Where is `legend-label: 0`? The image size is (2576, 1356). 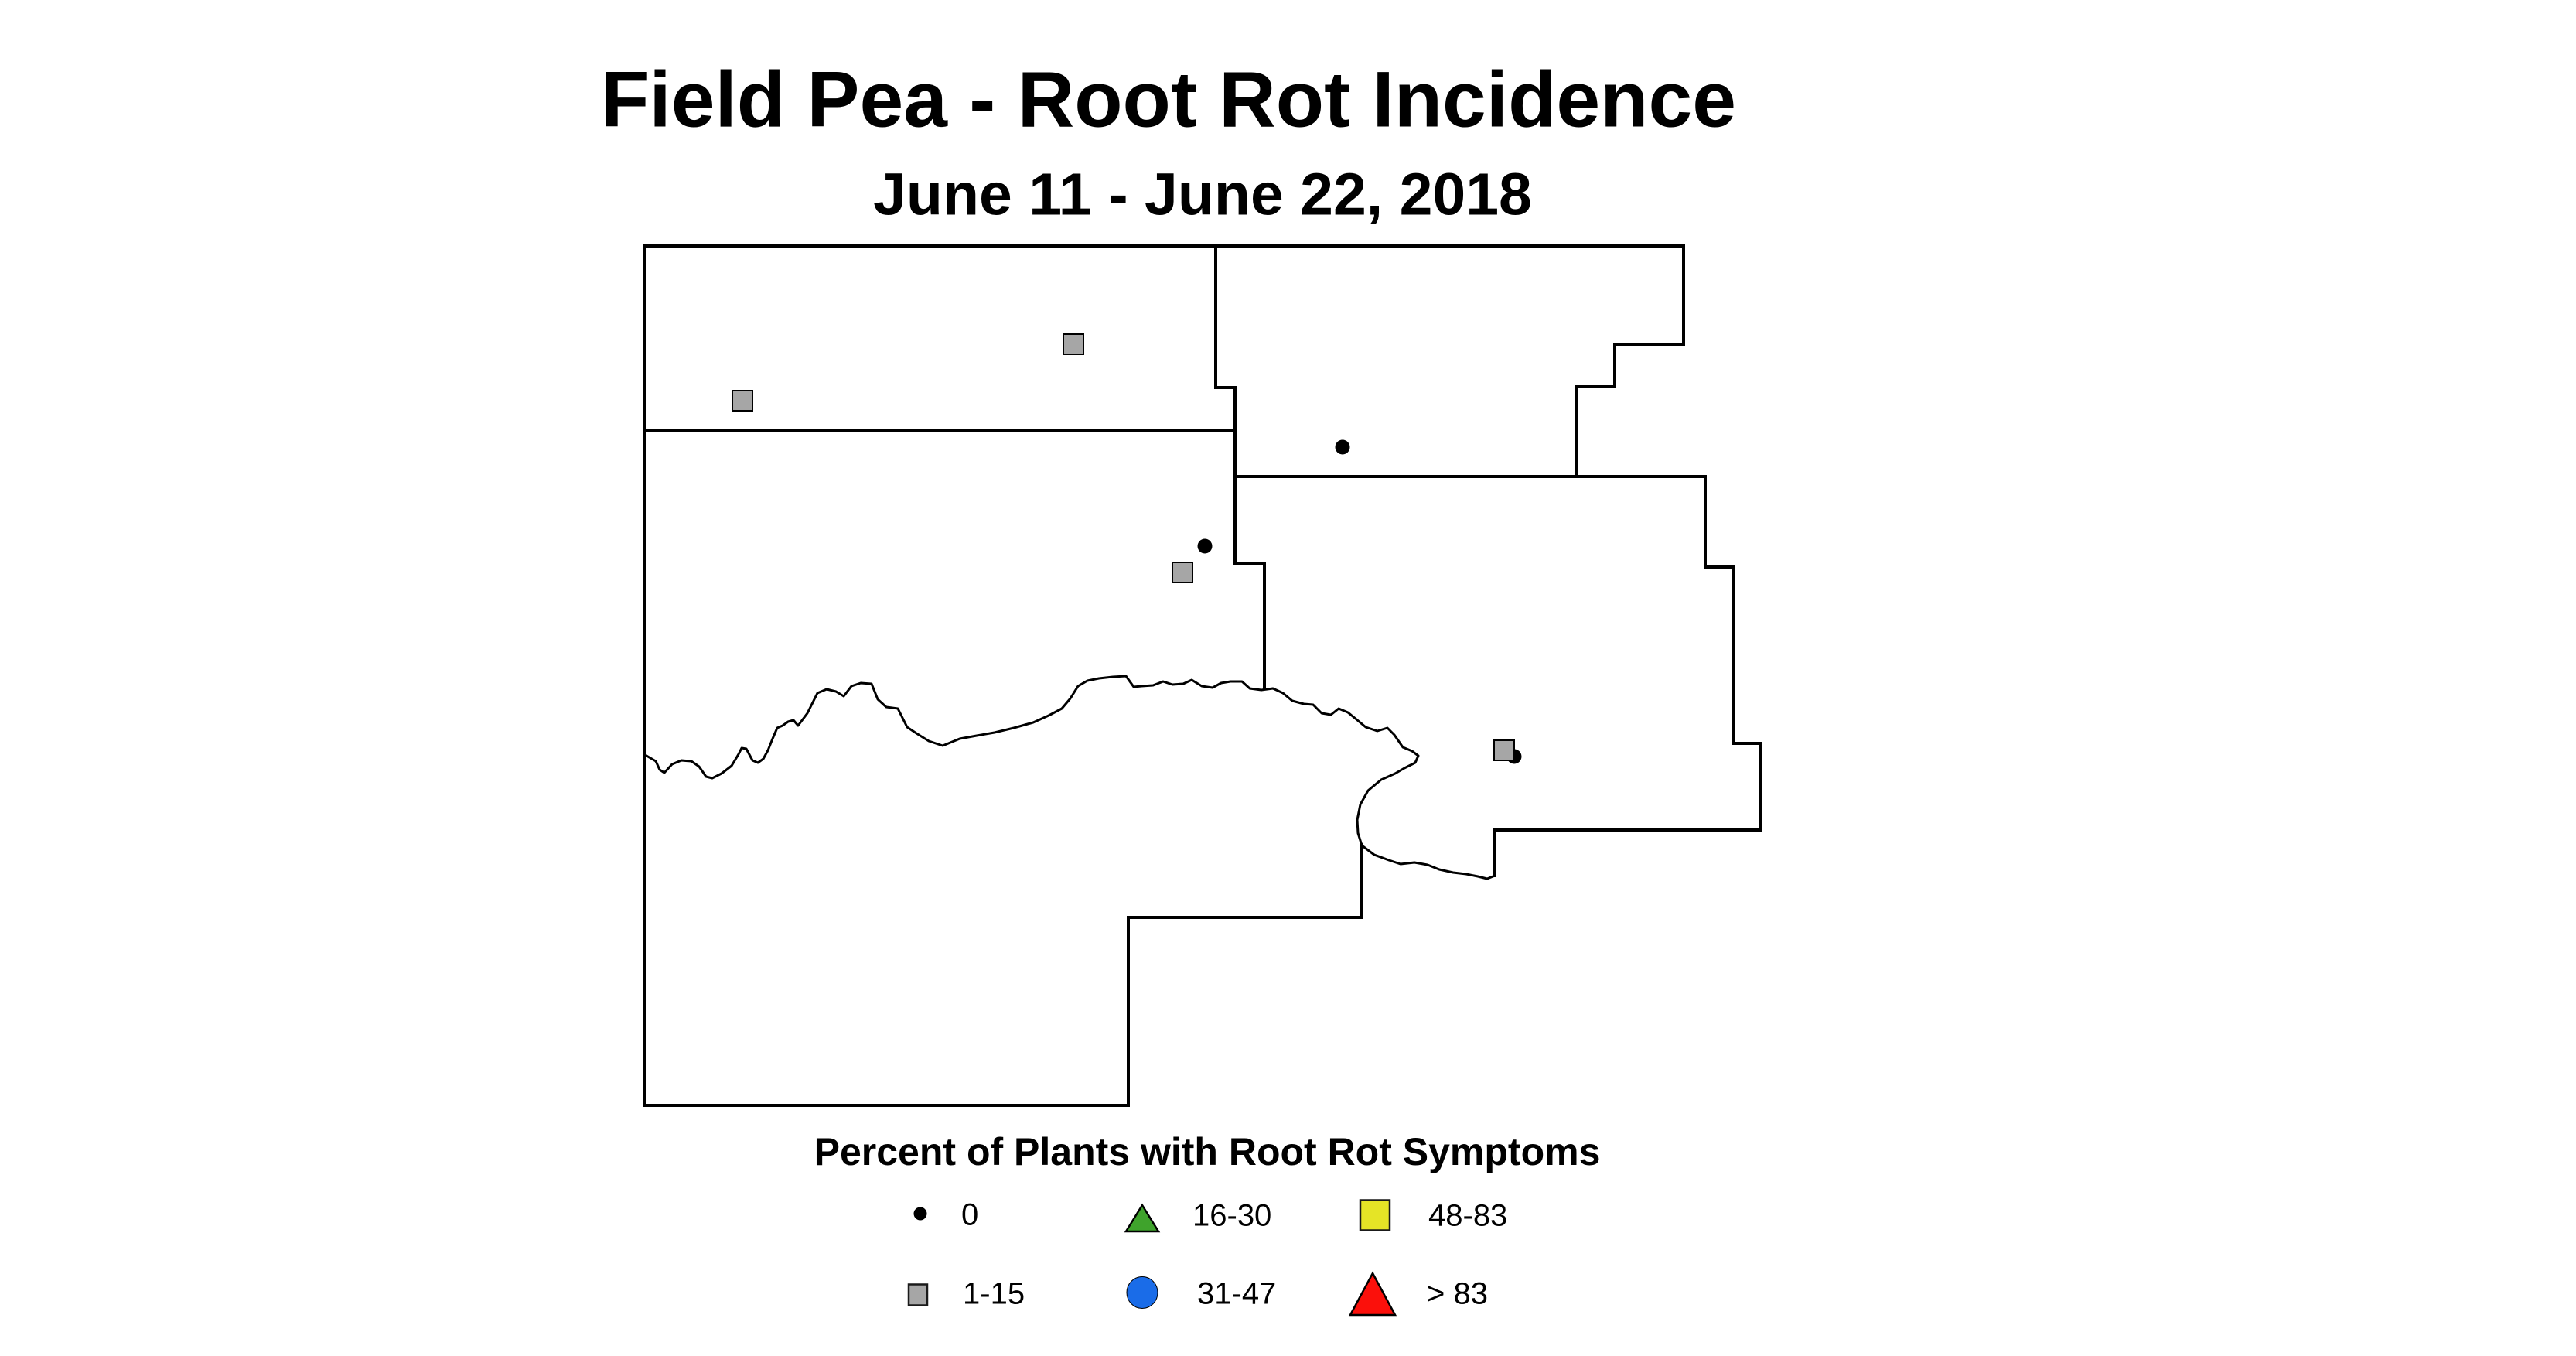 legend-label: 0 is located at coordinates (970, 1215).